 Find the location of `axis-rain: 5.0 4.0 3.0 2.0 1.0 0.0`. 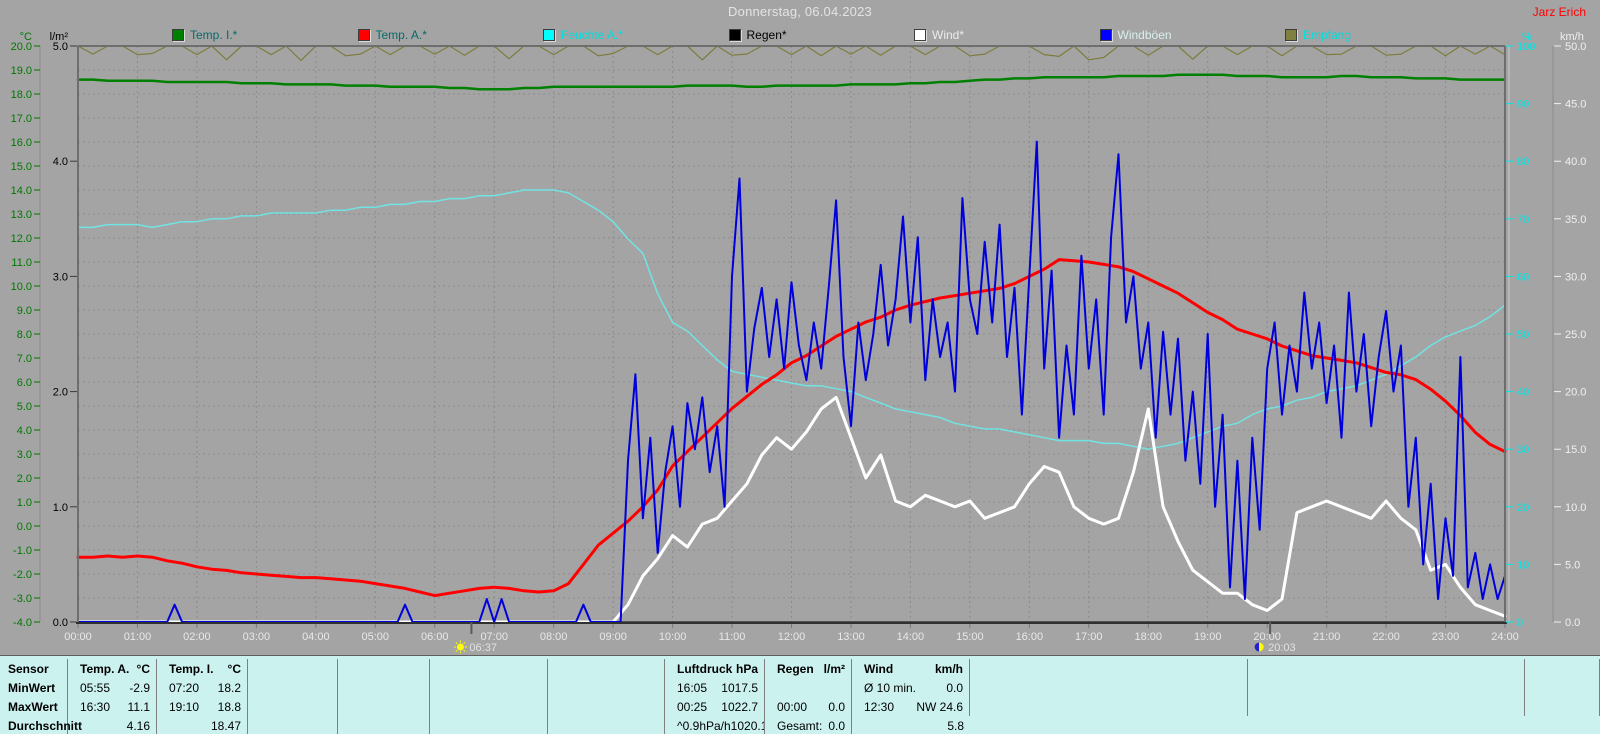

axis-rain: 5.0 4.0 3.0 2.0 1.0 0.0 is located at coordinates (65, 335).